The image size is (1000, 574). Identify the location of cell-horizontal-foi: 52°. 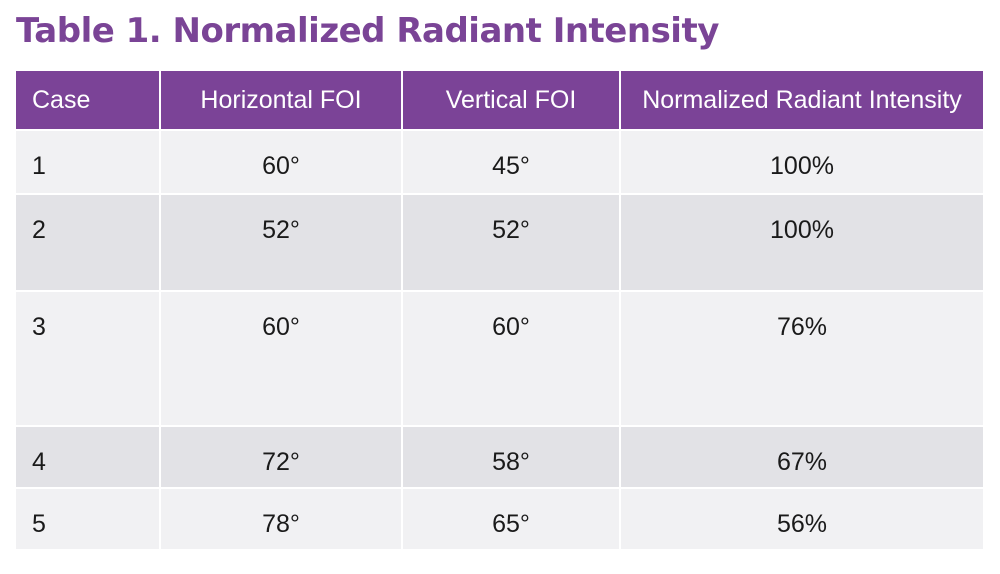
(282, 243).